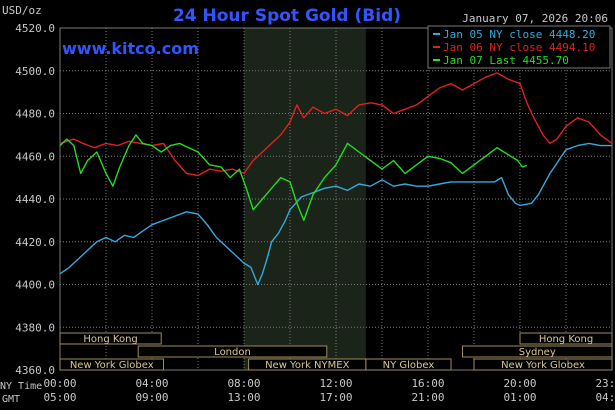 The image size is (615, 410). What do you see at coordinates (519, 34) in the screenshot?
I see `legend-entry: Jan 05 NY close 4448.20` at bounding box center [519, 34].